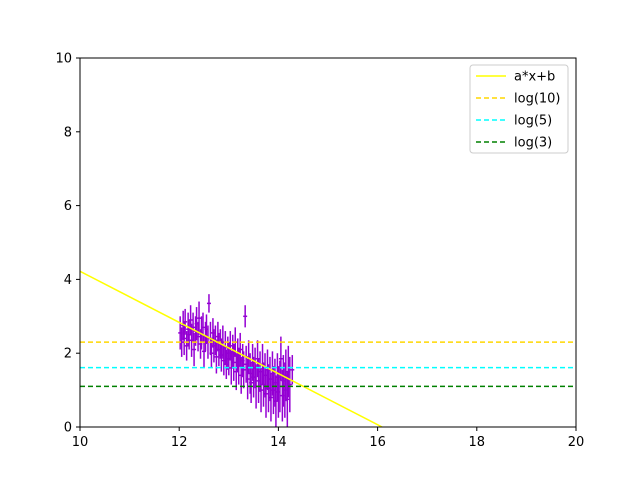 Image resolution: width=640 pixels, height=480 pixels. I want to click on x-tick-label: 14, so click(278, 442).